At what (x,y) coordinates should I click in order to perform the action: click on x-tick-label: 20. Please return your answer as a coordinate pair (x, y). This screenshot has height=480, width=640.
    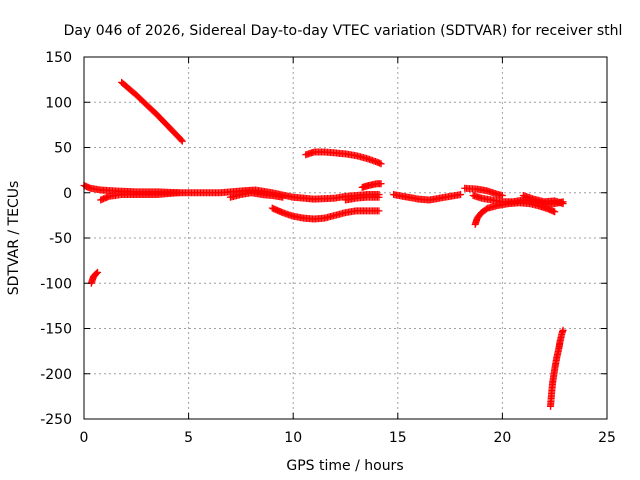
    Looking at the image, I should click on (502, 438).